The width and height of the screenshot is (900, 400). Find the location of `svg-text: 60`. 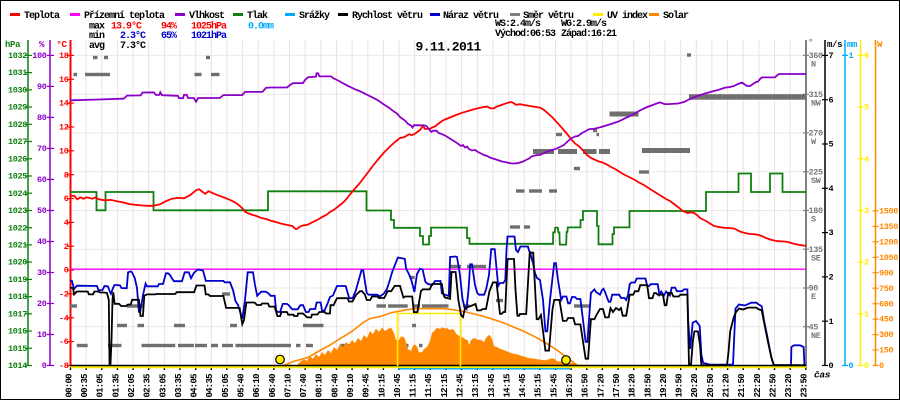

svg-text: 60 is located at coordinates (42, 180).